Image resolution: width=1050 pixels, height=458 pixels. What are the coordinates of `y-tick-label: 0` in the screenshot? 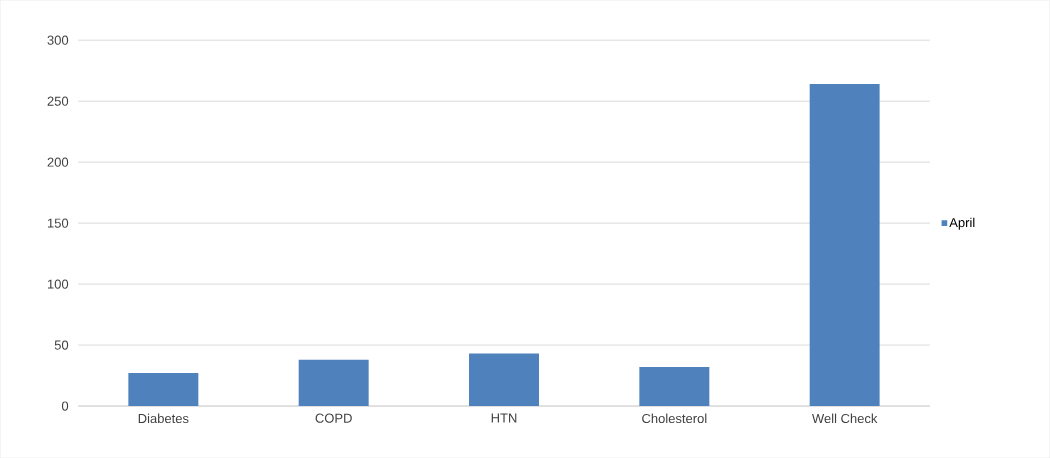 It's located at (65, 406).